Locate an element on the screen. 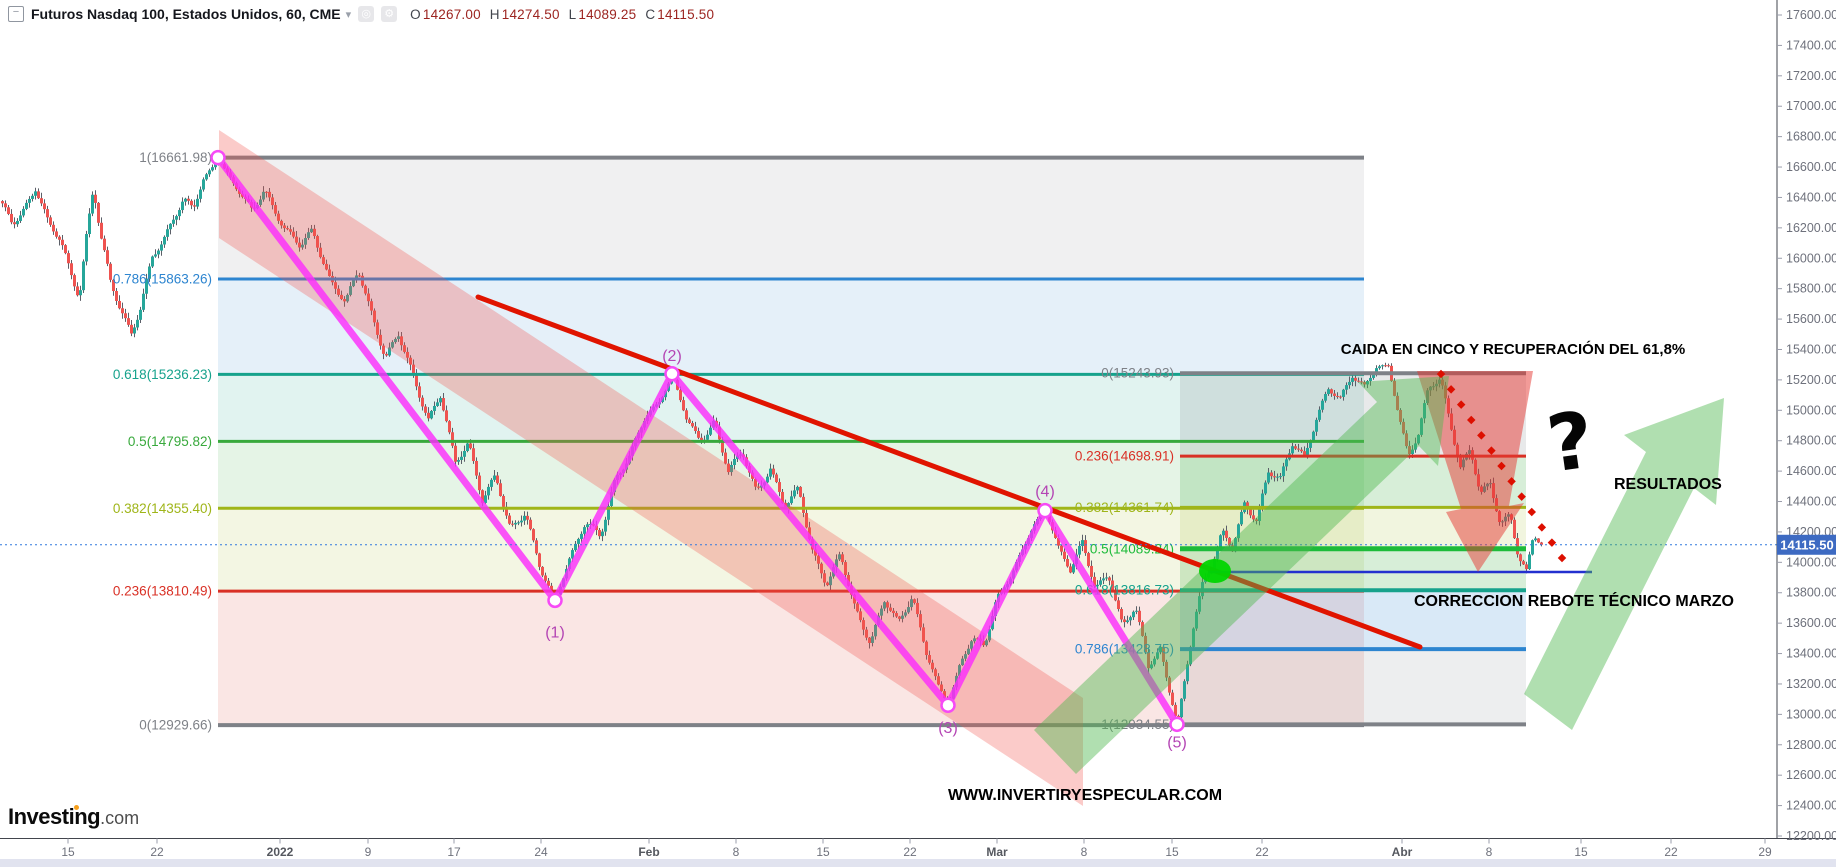  fib-band is located at coordinates (791, 218).